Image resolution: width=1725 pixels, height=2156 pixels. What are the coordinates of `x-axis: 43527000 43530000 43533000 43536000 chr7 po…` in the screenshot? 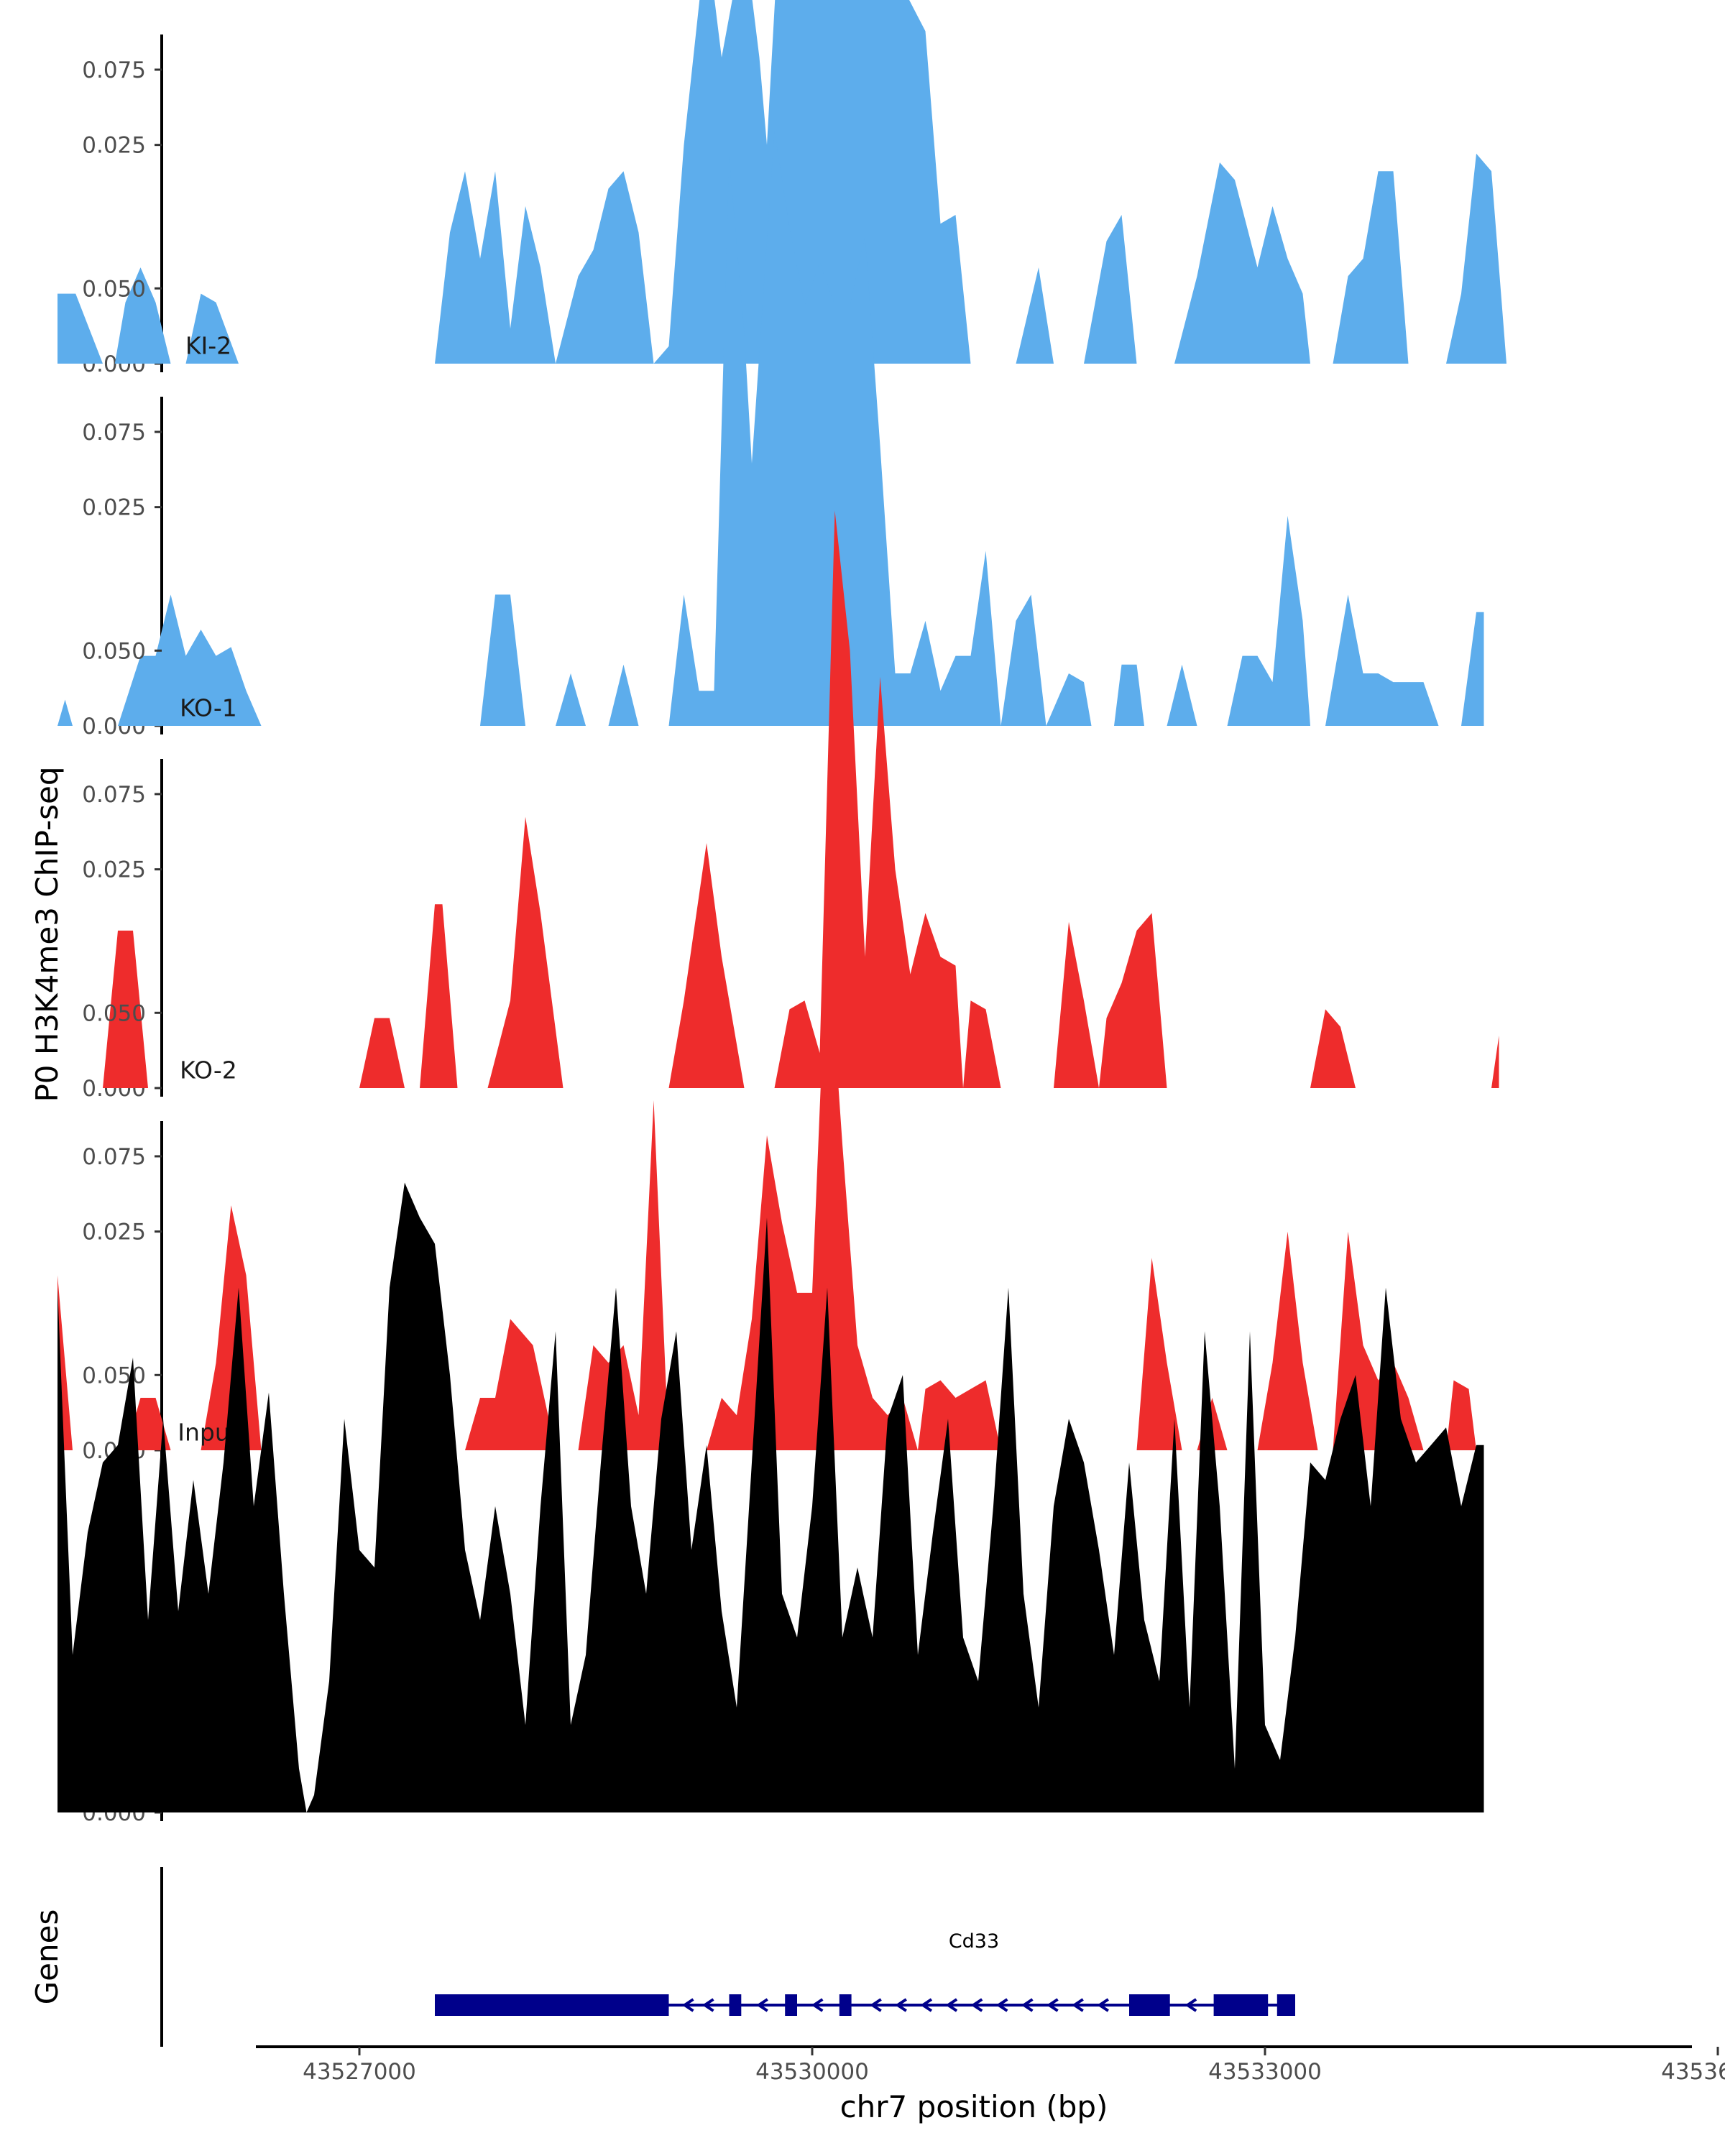 It's located at (990, 2084).